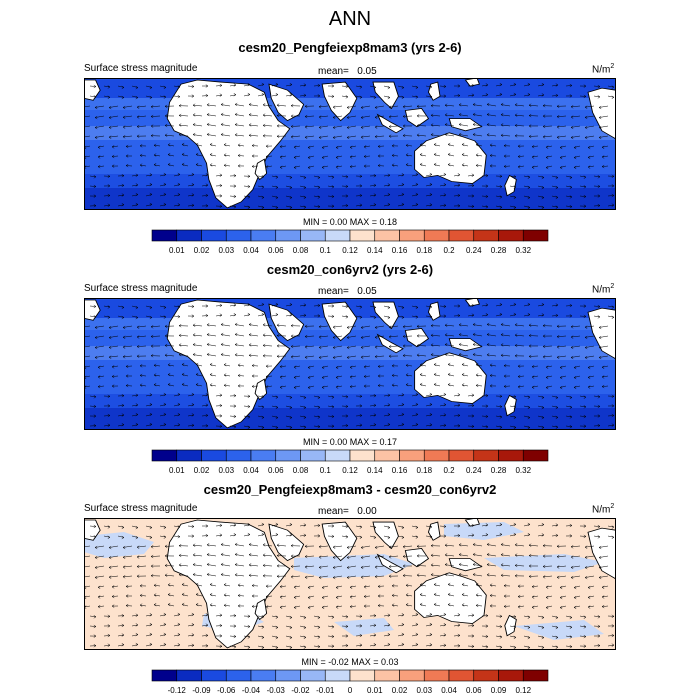 The height and width of the screenshot is (700, 700). What do you see at coordinates (350, 662) in the screenshot?
I see `panel-3-minmax: MIN = -0.02 MAX = 0.03` at bounding box center [350, 662].